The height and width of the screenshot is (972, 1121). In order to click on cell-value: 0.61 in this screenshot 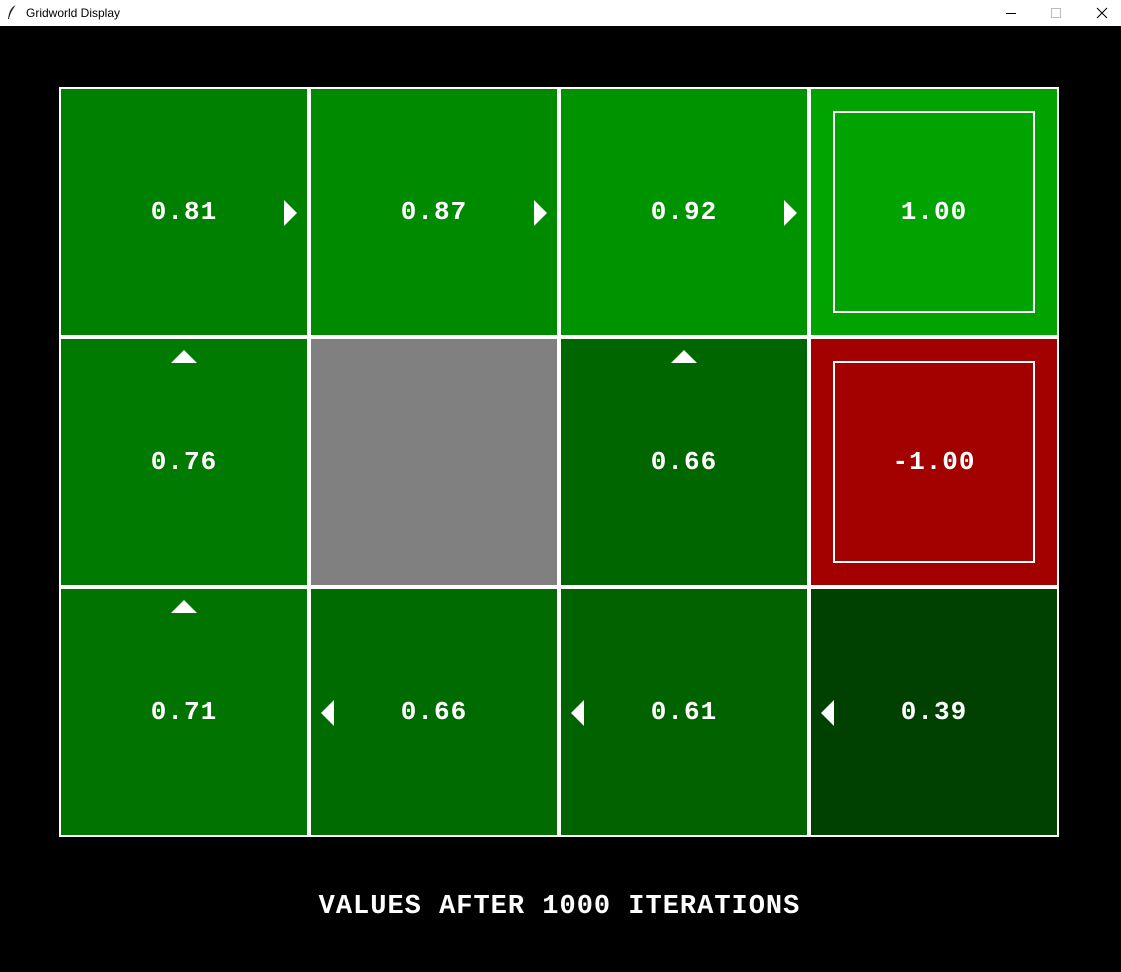, I will do `click(684, 712)`.